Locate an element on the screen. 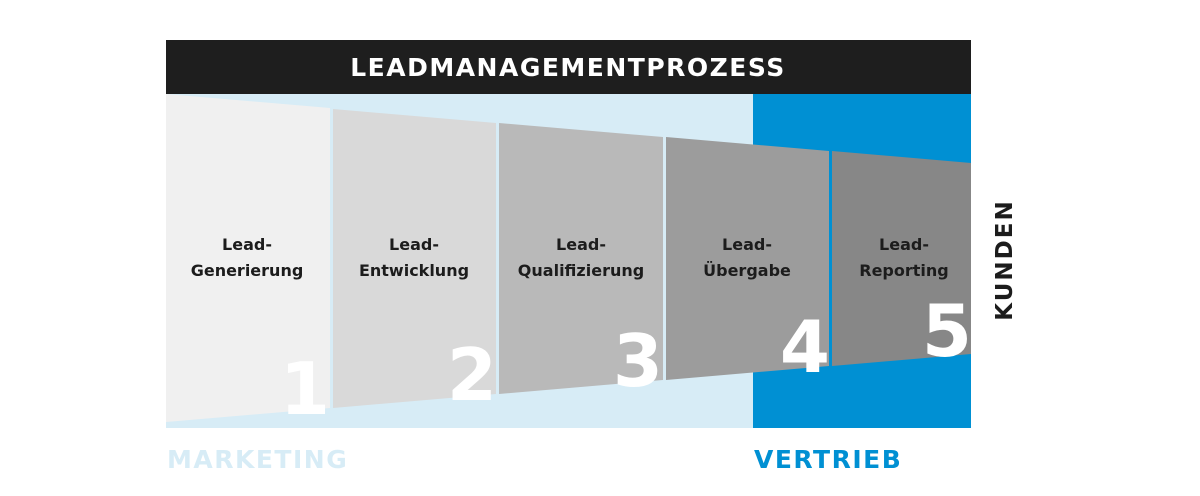 The width and height of the screenshot is (1200, 496). sales-label: VERTRIEB is located at coordinates (828, 459).